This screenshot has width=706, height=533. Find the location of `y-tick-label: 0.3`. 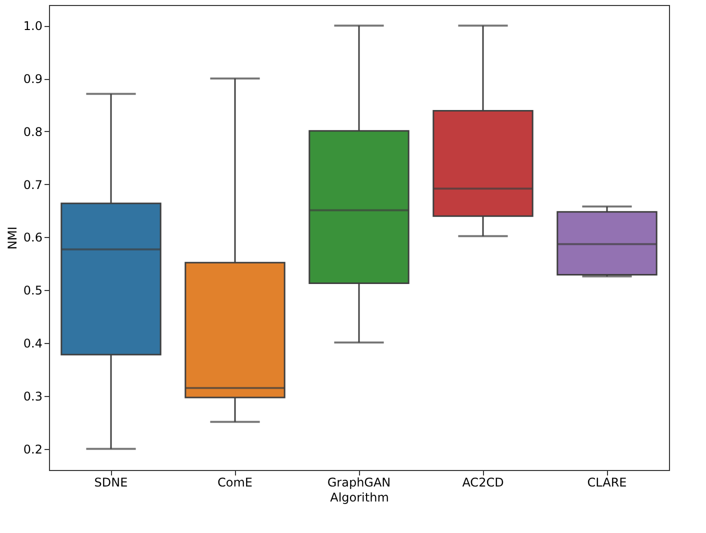

y-tick-label: 0.3 is located at coordinates (32, 396).